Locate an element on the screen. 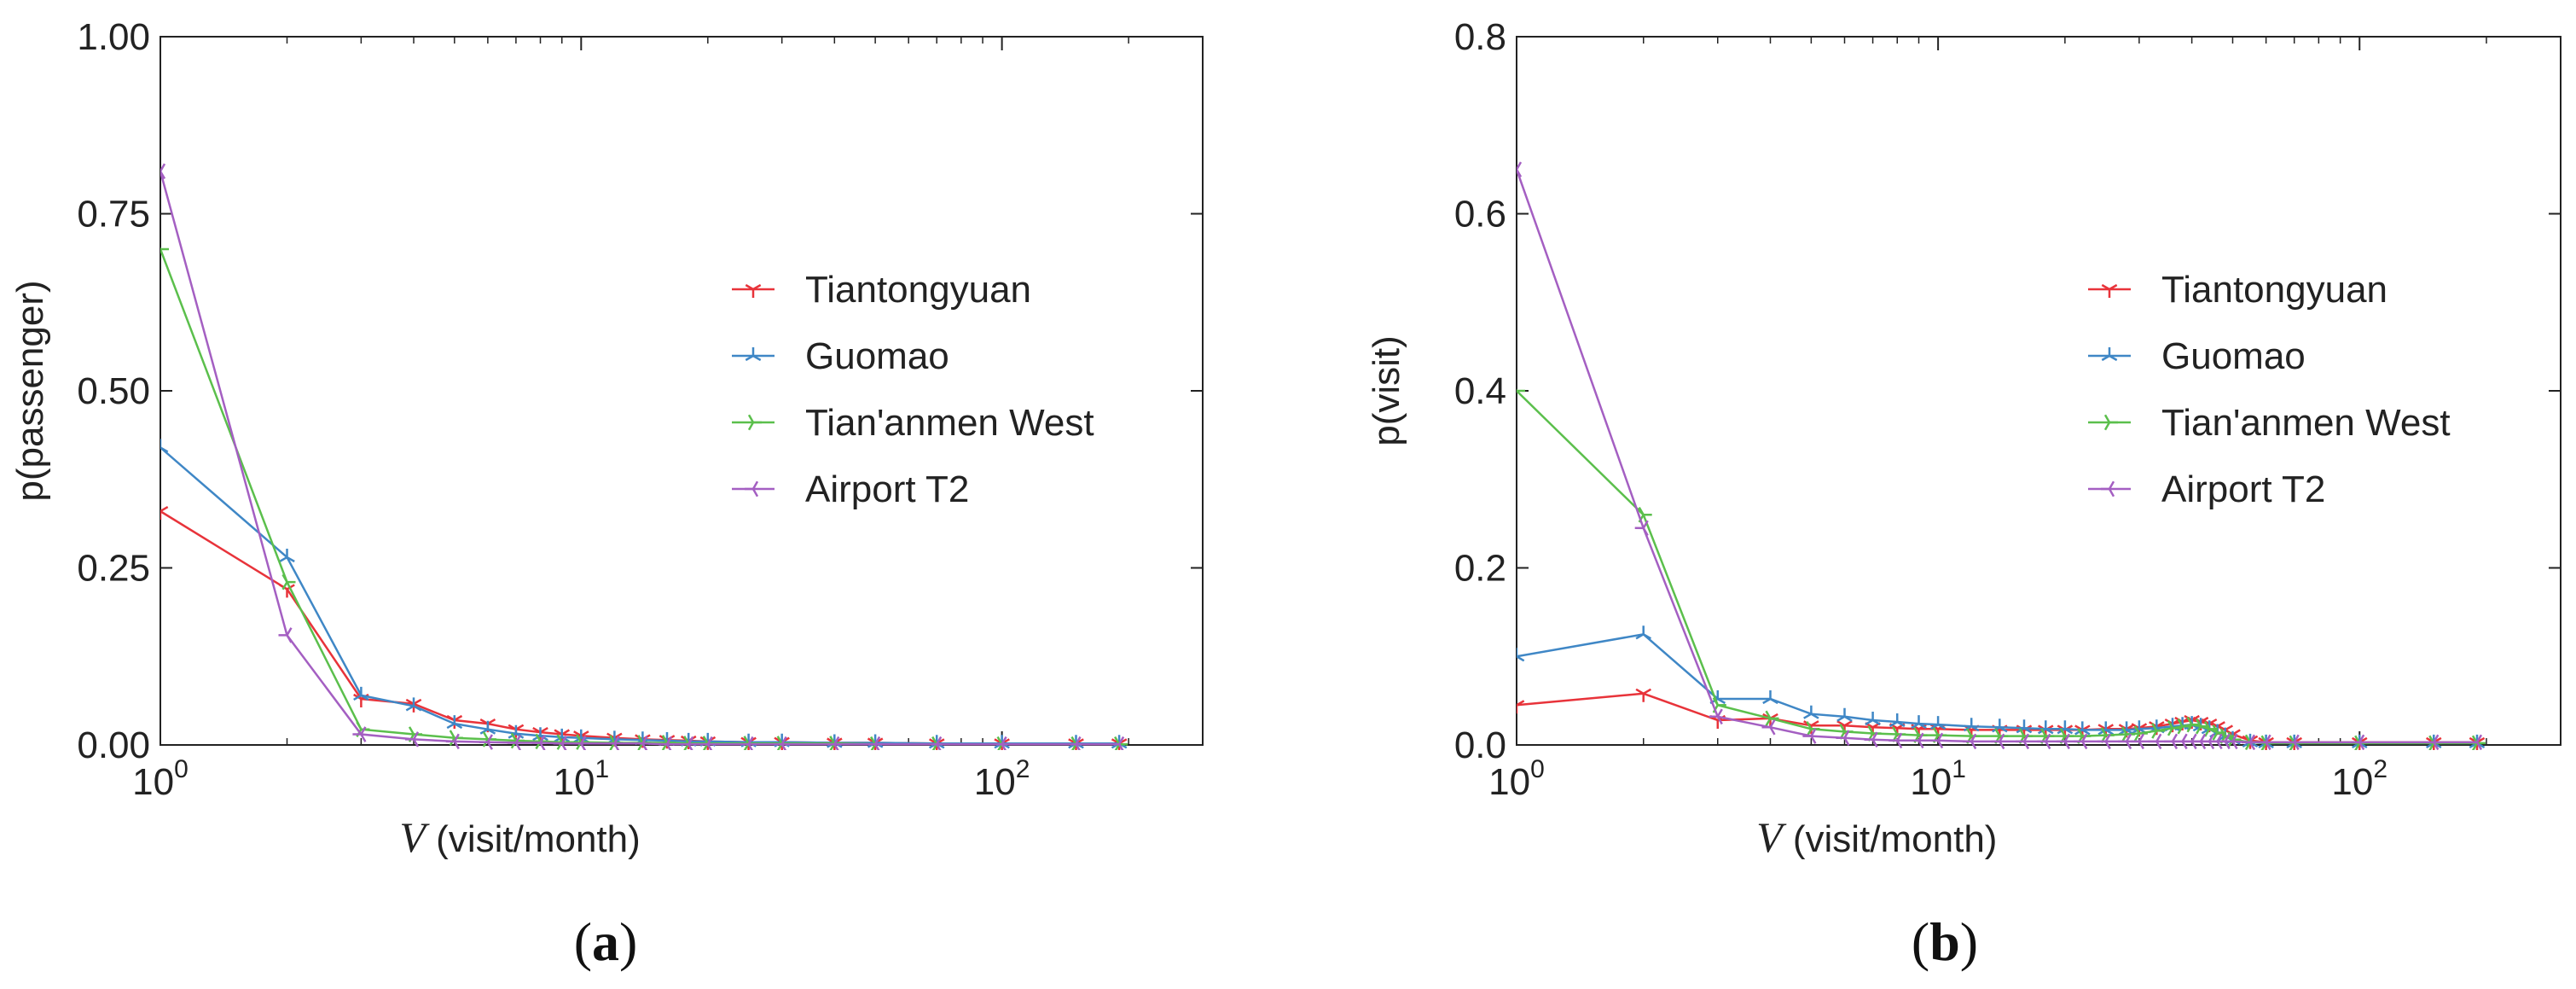  legend-entry-b-0: Tiantongyuan is located at coordinates (2274, 290).